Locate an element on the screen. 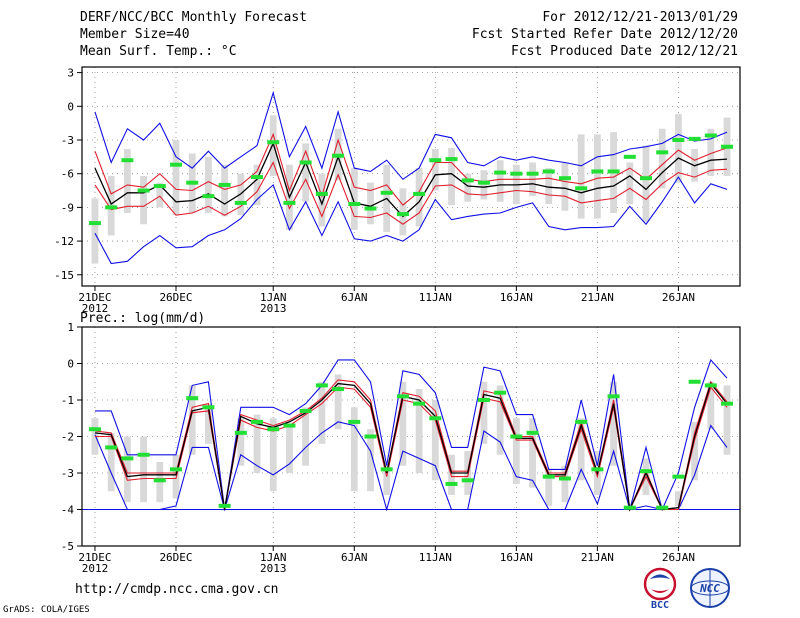 Image resolution: width=800 pixels, height=618 pixels. forecast-produced-date: Fcst Produced Date 2012/12/21 is located at coordinates (624, 51).